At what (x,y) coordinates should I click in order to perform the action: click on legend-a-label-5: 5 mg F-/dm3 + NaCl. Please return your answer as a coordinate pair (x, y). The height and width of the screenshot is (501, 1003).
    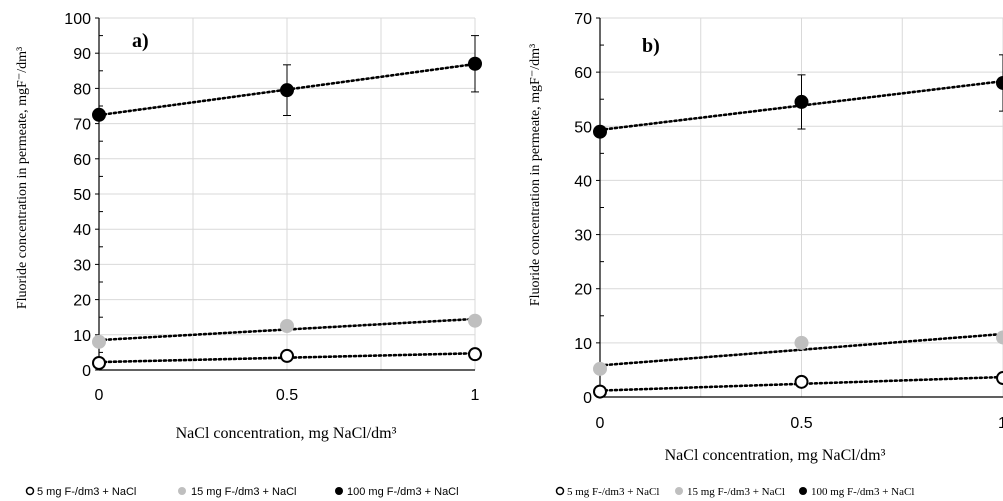
    Looking at the image, I should click on (86, 492).